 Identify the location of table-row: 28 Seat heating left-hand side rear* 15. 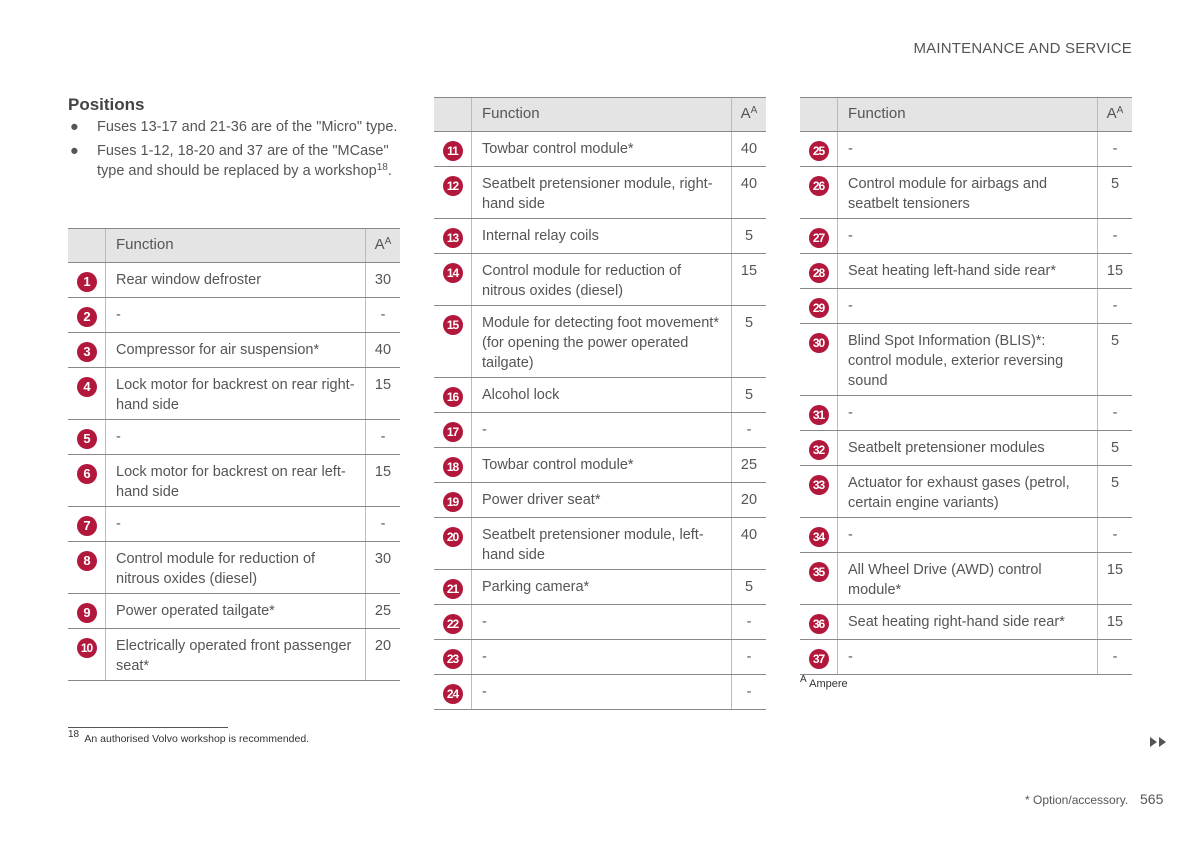
(966, 270).